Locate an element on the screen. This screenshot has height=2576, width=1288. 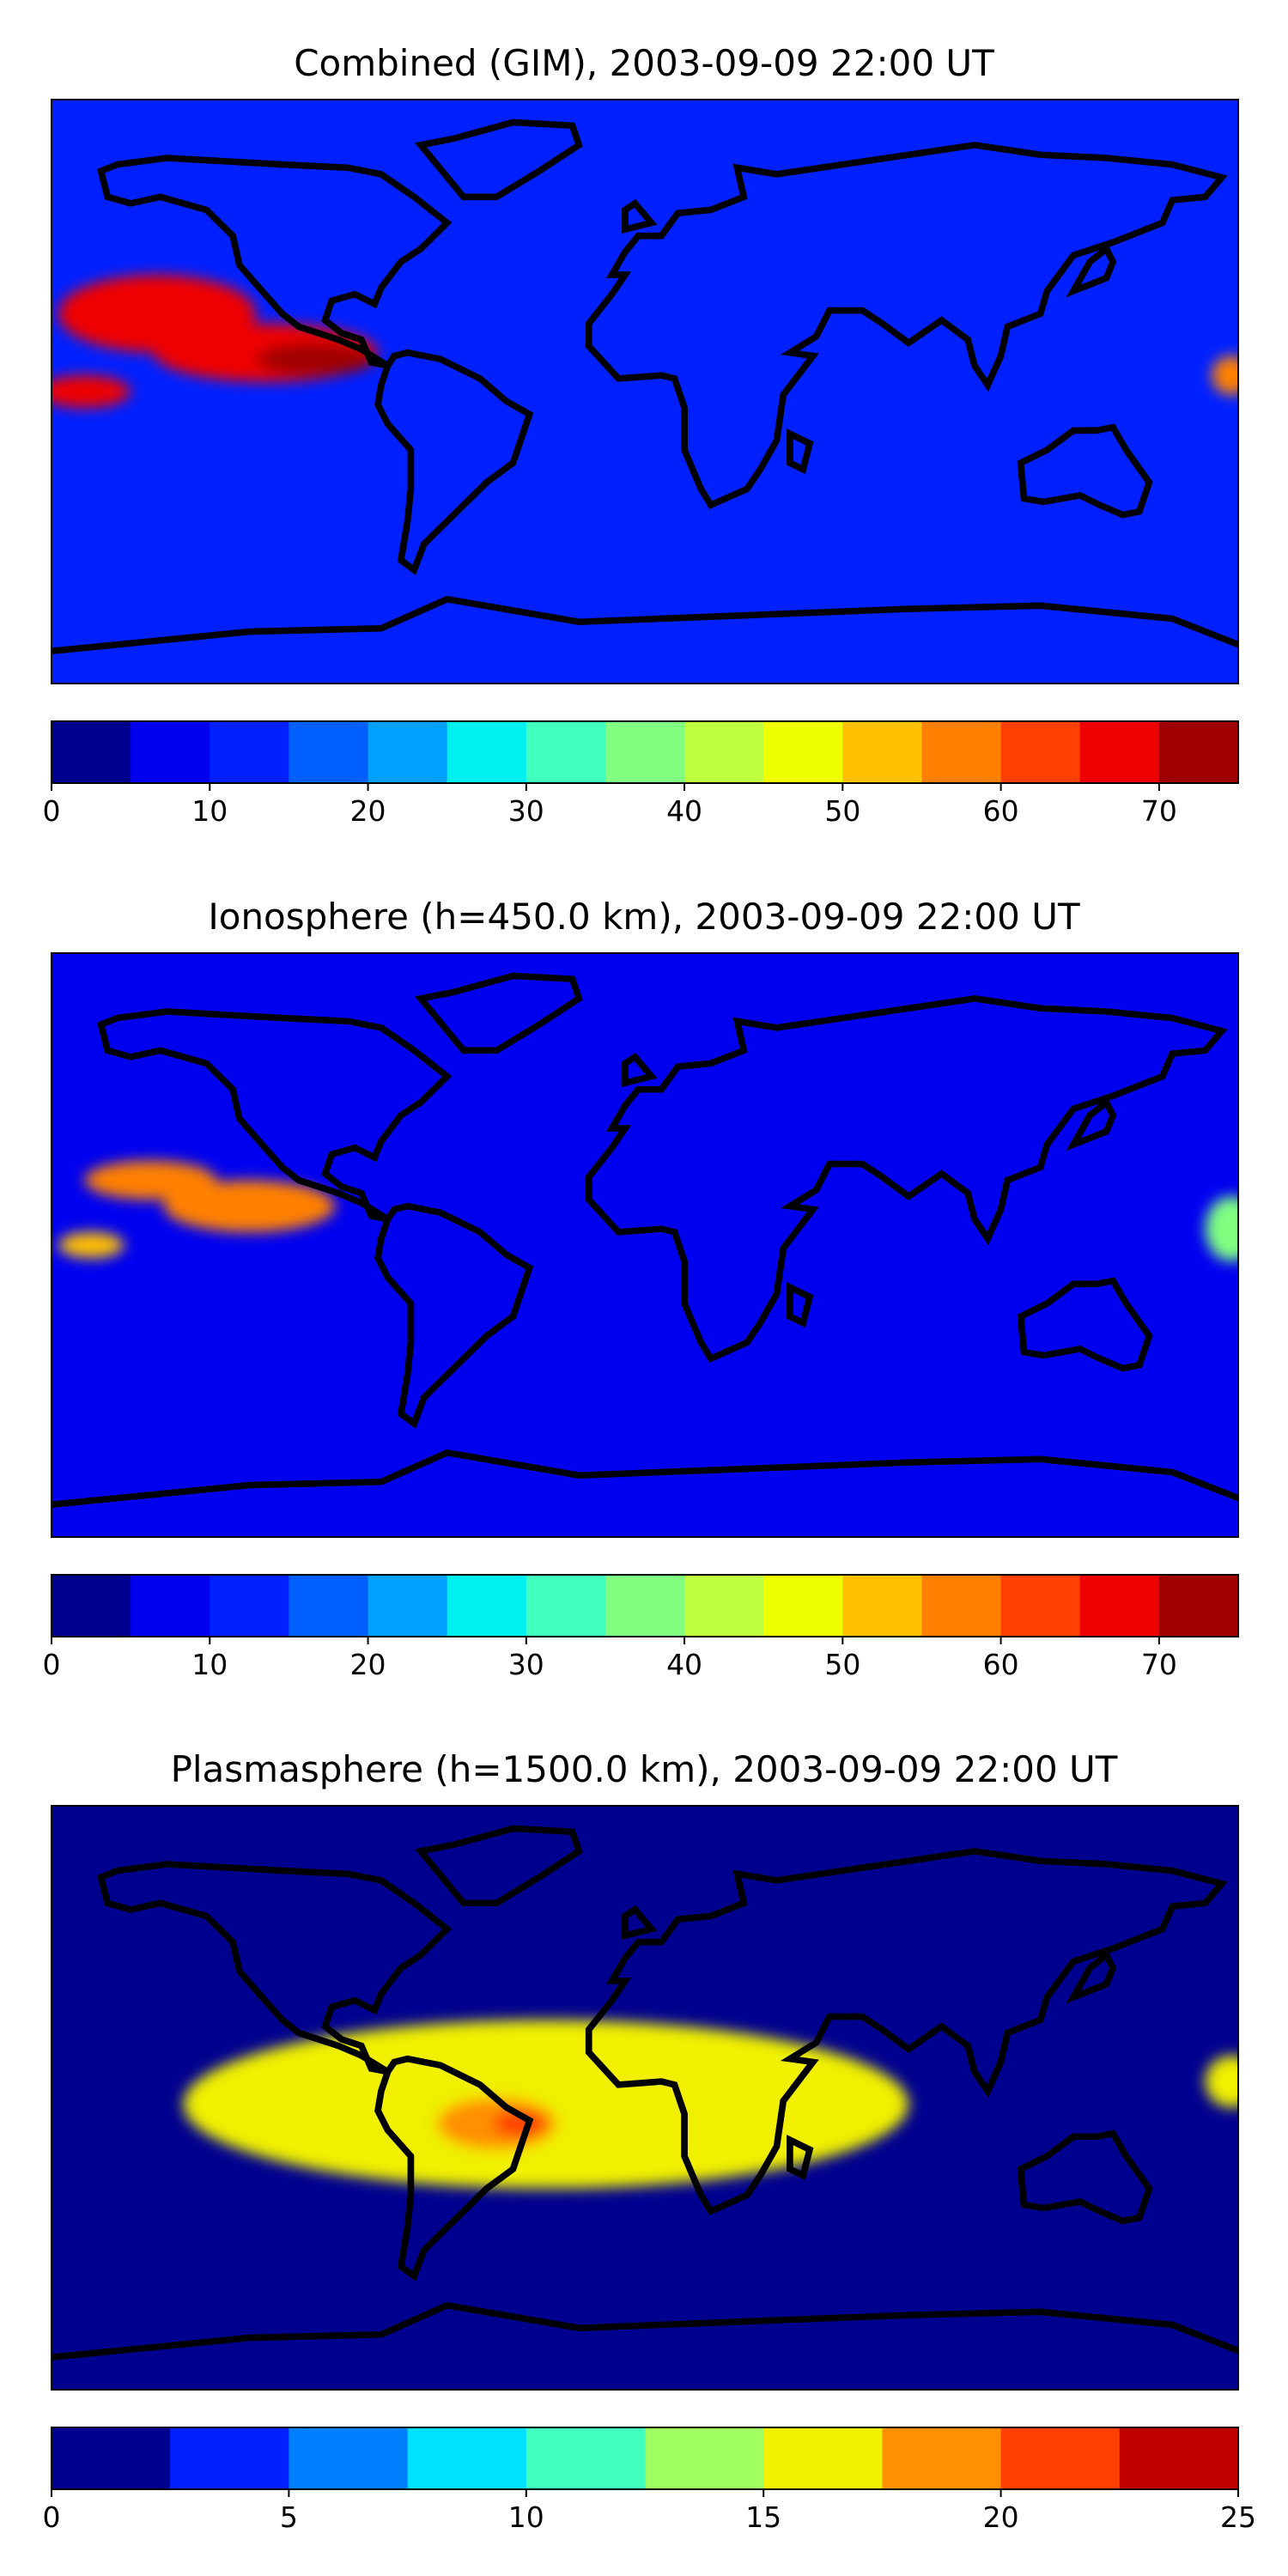
colorbar-tick-label: 5 is located at coordinates (289, 2517).